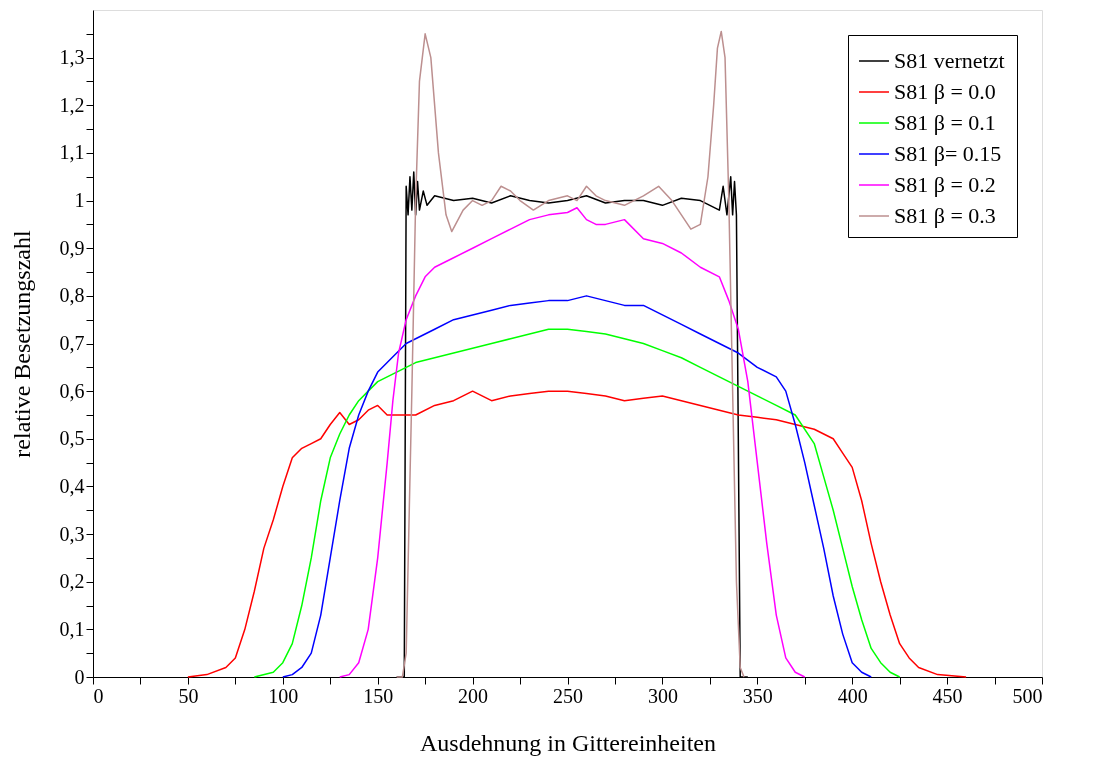  What do you see at coordinates (72, 628) in the screenshot?
I see `y-tick-label: 0,1` at bounding box center [72, 628].